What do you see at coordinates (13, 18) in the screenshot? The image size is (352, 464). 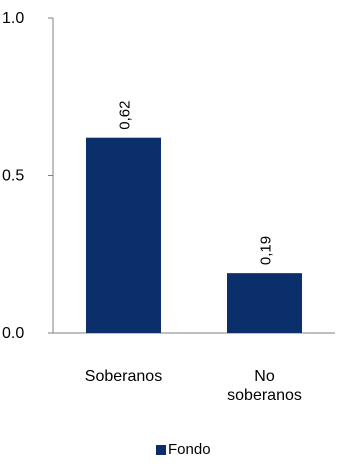 I see `y-tick-label: 1.0` at bounding box center [13, 18].